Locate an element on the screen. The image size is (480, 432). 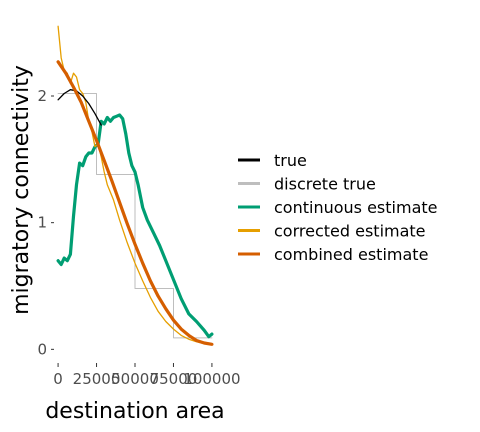
y-tick-label: 1 is located at coordinates (42, 223).